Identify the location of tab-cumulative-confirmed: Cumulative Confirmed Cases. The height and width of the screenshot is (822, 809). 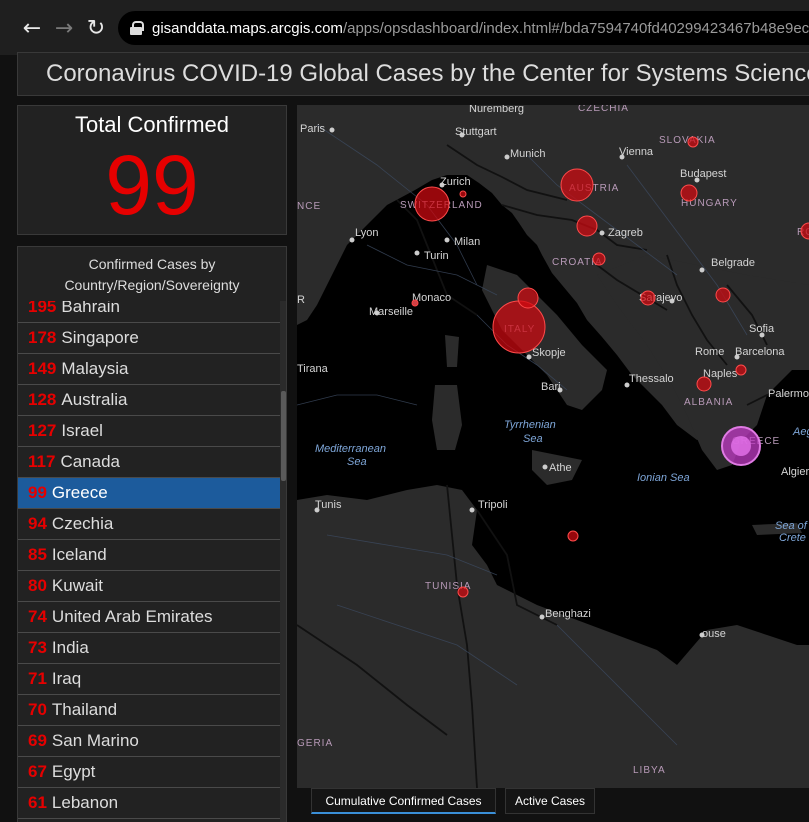
(403, 801).